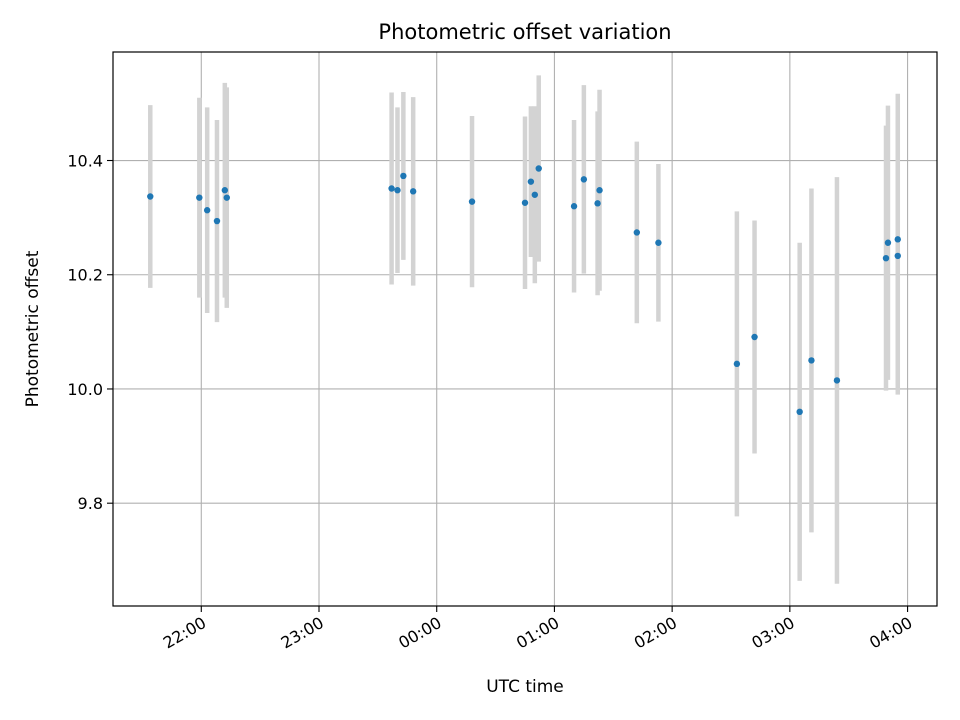 This screenshot has height=720, width=960. What do you see at coordinates (525, 687) in the screenshot?
I see `x-axis-label: UTC time` at bounding box center [525, 687].